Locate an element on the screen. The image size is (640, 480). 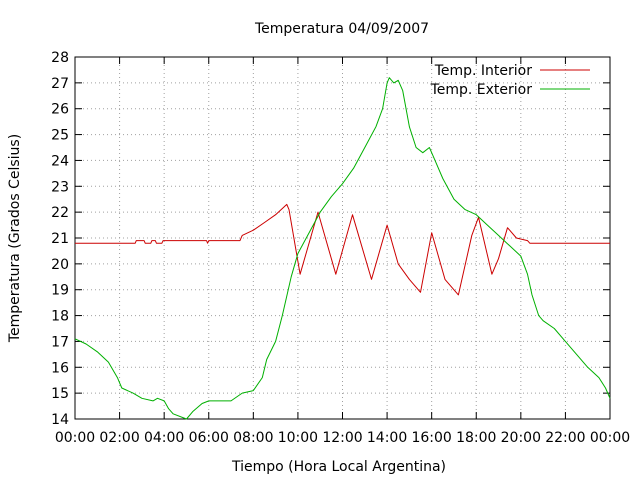
x-tick-label: 14:00 is located at coordinates (387, 438).